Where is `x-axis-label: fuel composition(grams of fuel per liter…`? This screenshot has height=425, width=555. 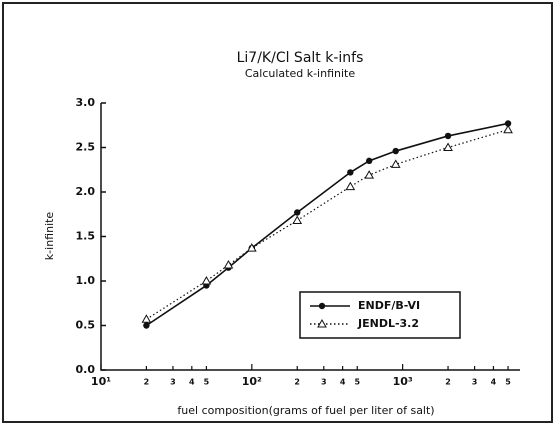
x-axis-label: fuel composition(grams of fuel per liter… is located at coordinates (305, 410).